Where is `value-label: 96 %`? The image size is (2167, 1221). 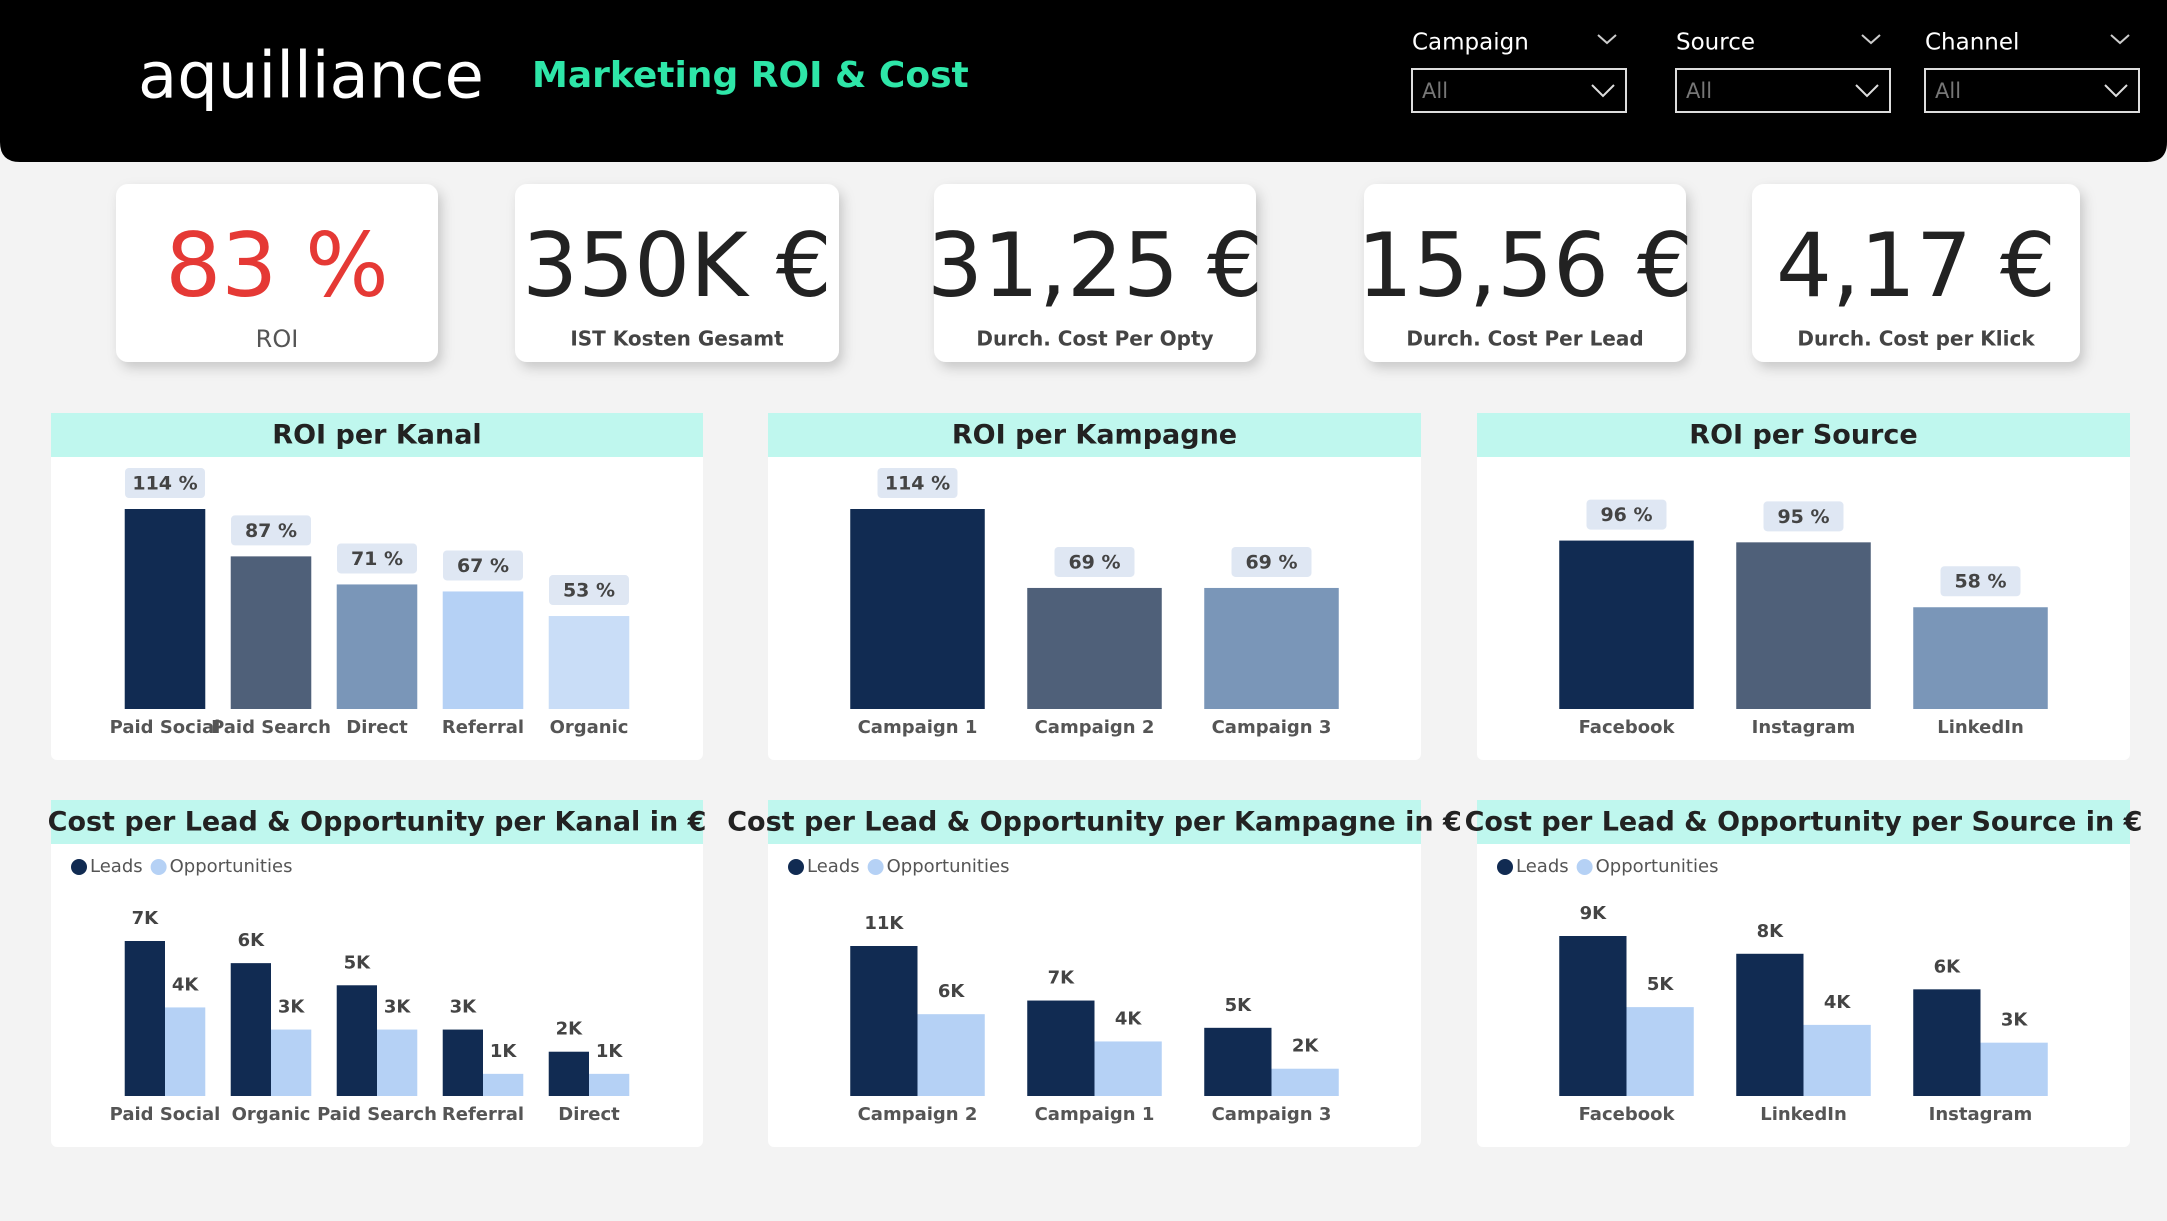 value-label: 96 % is located at coordinates (1626, 515).